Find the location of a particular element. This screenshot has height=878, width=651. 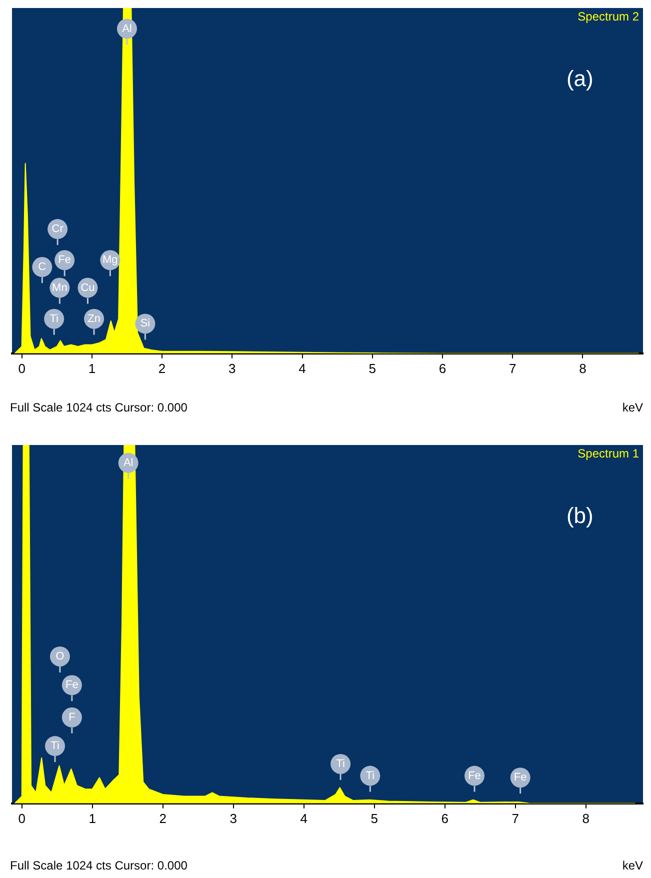

annotation: (b) is located at coordinates (580, 515).